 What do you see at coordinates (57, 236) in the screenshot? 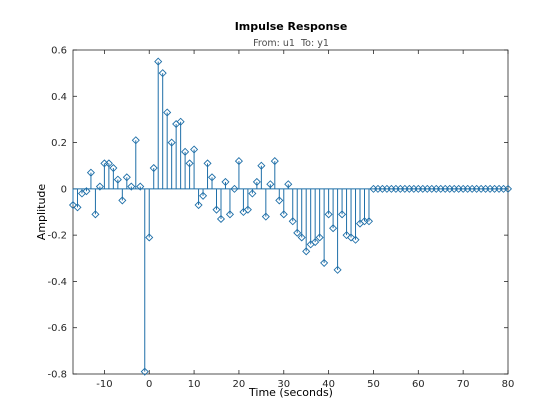
I see `y-tick-label: -0.2` at bounding box center [57, 236].